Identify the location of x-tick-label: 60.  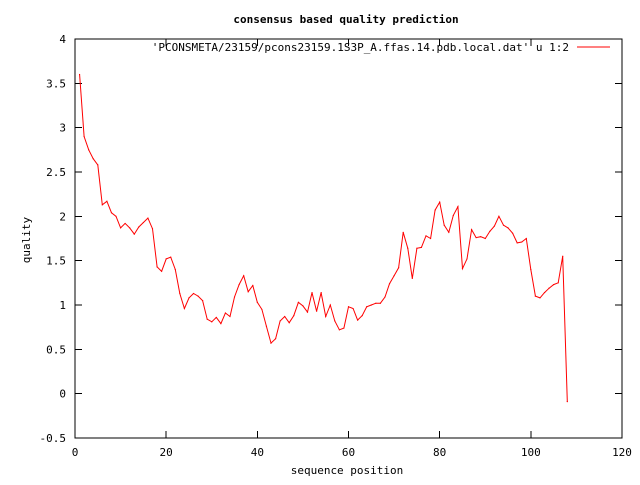
(348, 452).